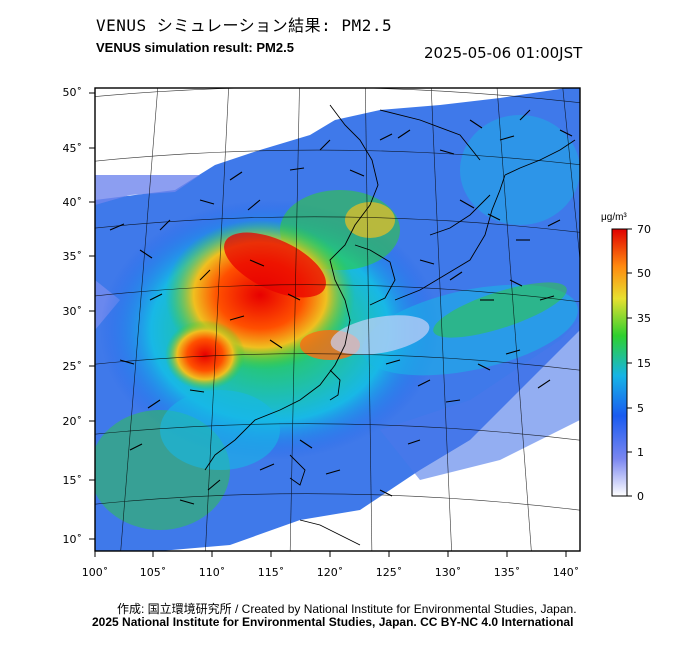  I want to click on page-title-jp: VENUS シミュレーション結果: PM2.5, so click(244, 25).